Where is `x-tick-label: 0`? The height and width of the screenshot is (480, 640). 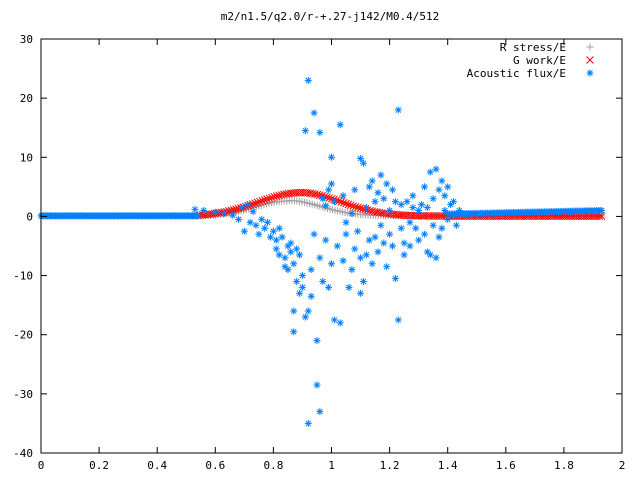 x-tick-label: 0 is located at coordinates (41, 465).